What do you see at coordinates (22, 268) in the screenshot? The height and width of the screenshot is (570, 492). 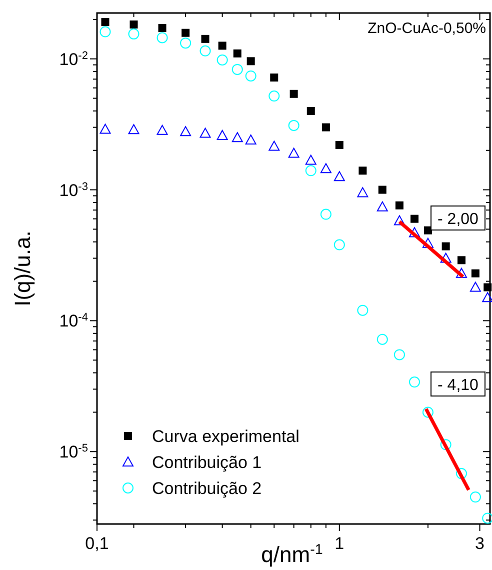 I see `y-axis-title: I(q)/u.a.` at bounding box center [22, 268].